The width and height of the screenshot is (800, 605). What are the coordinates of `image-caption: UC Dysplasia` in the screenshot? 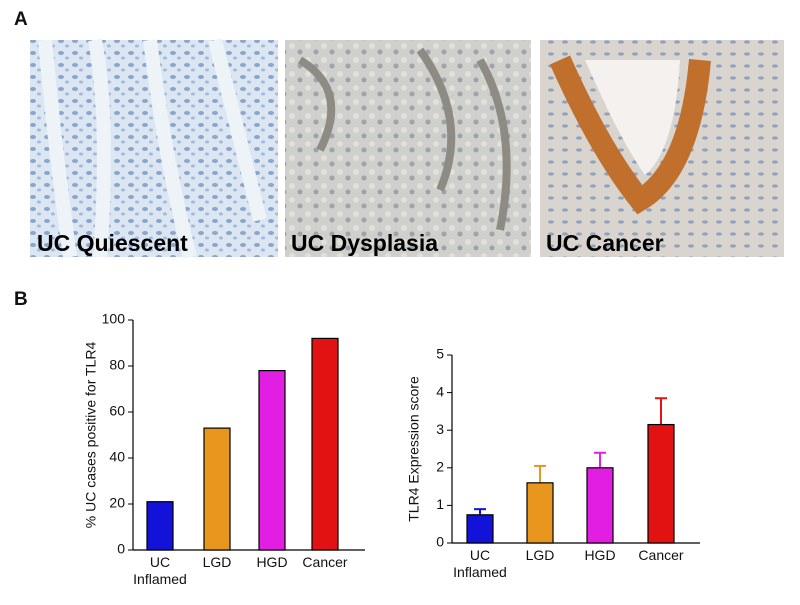 It's located at (364, 243).